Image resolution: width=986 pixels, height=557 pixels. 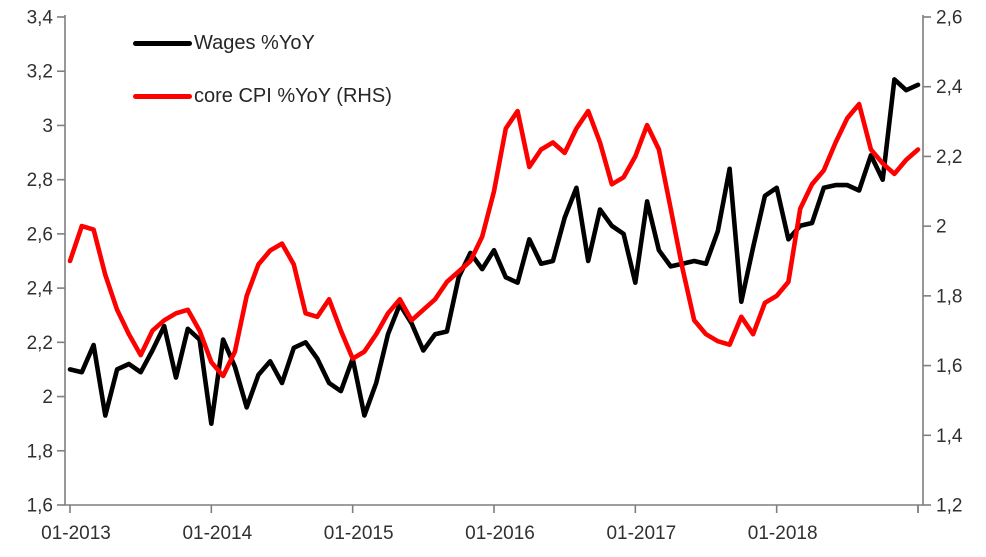 I want to click on right-axis-tick-label: 1,6, so click(x=949, y=366).